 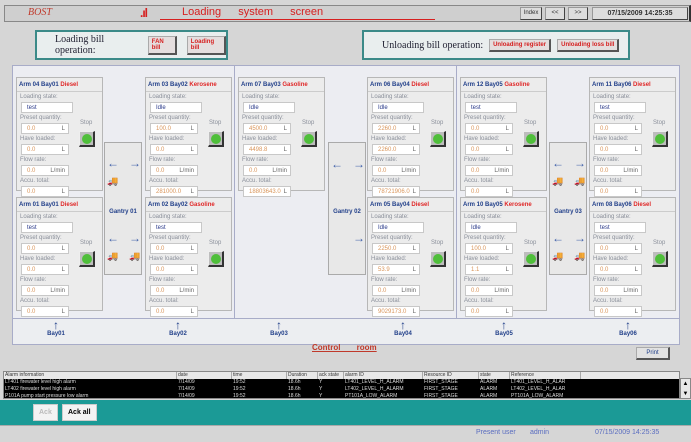 What do you see at coordinates (494, 375) in the screenshot?
I see `column-header: state` at bounding box center [494, 375].